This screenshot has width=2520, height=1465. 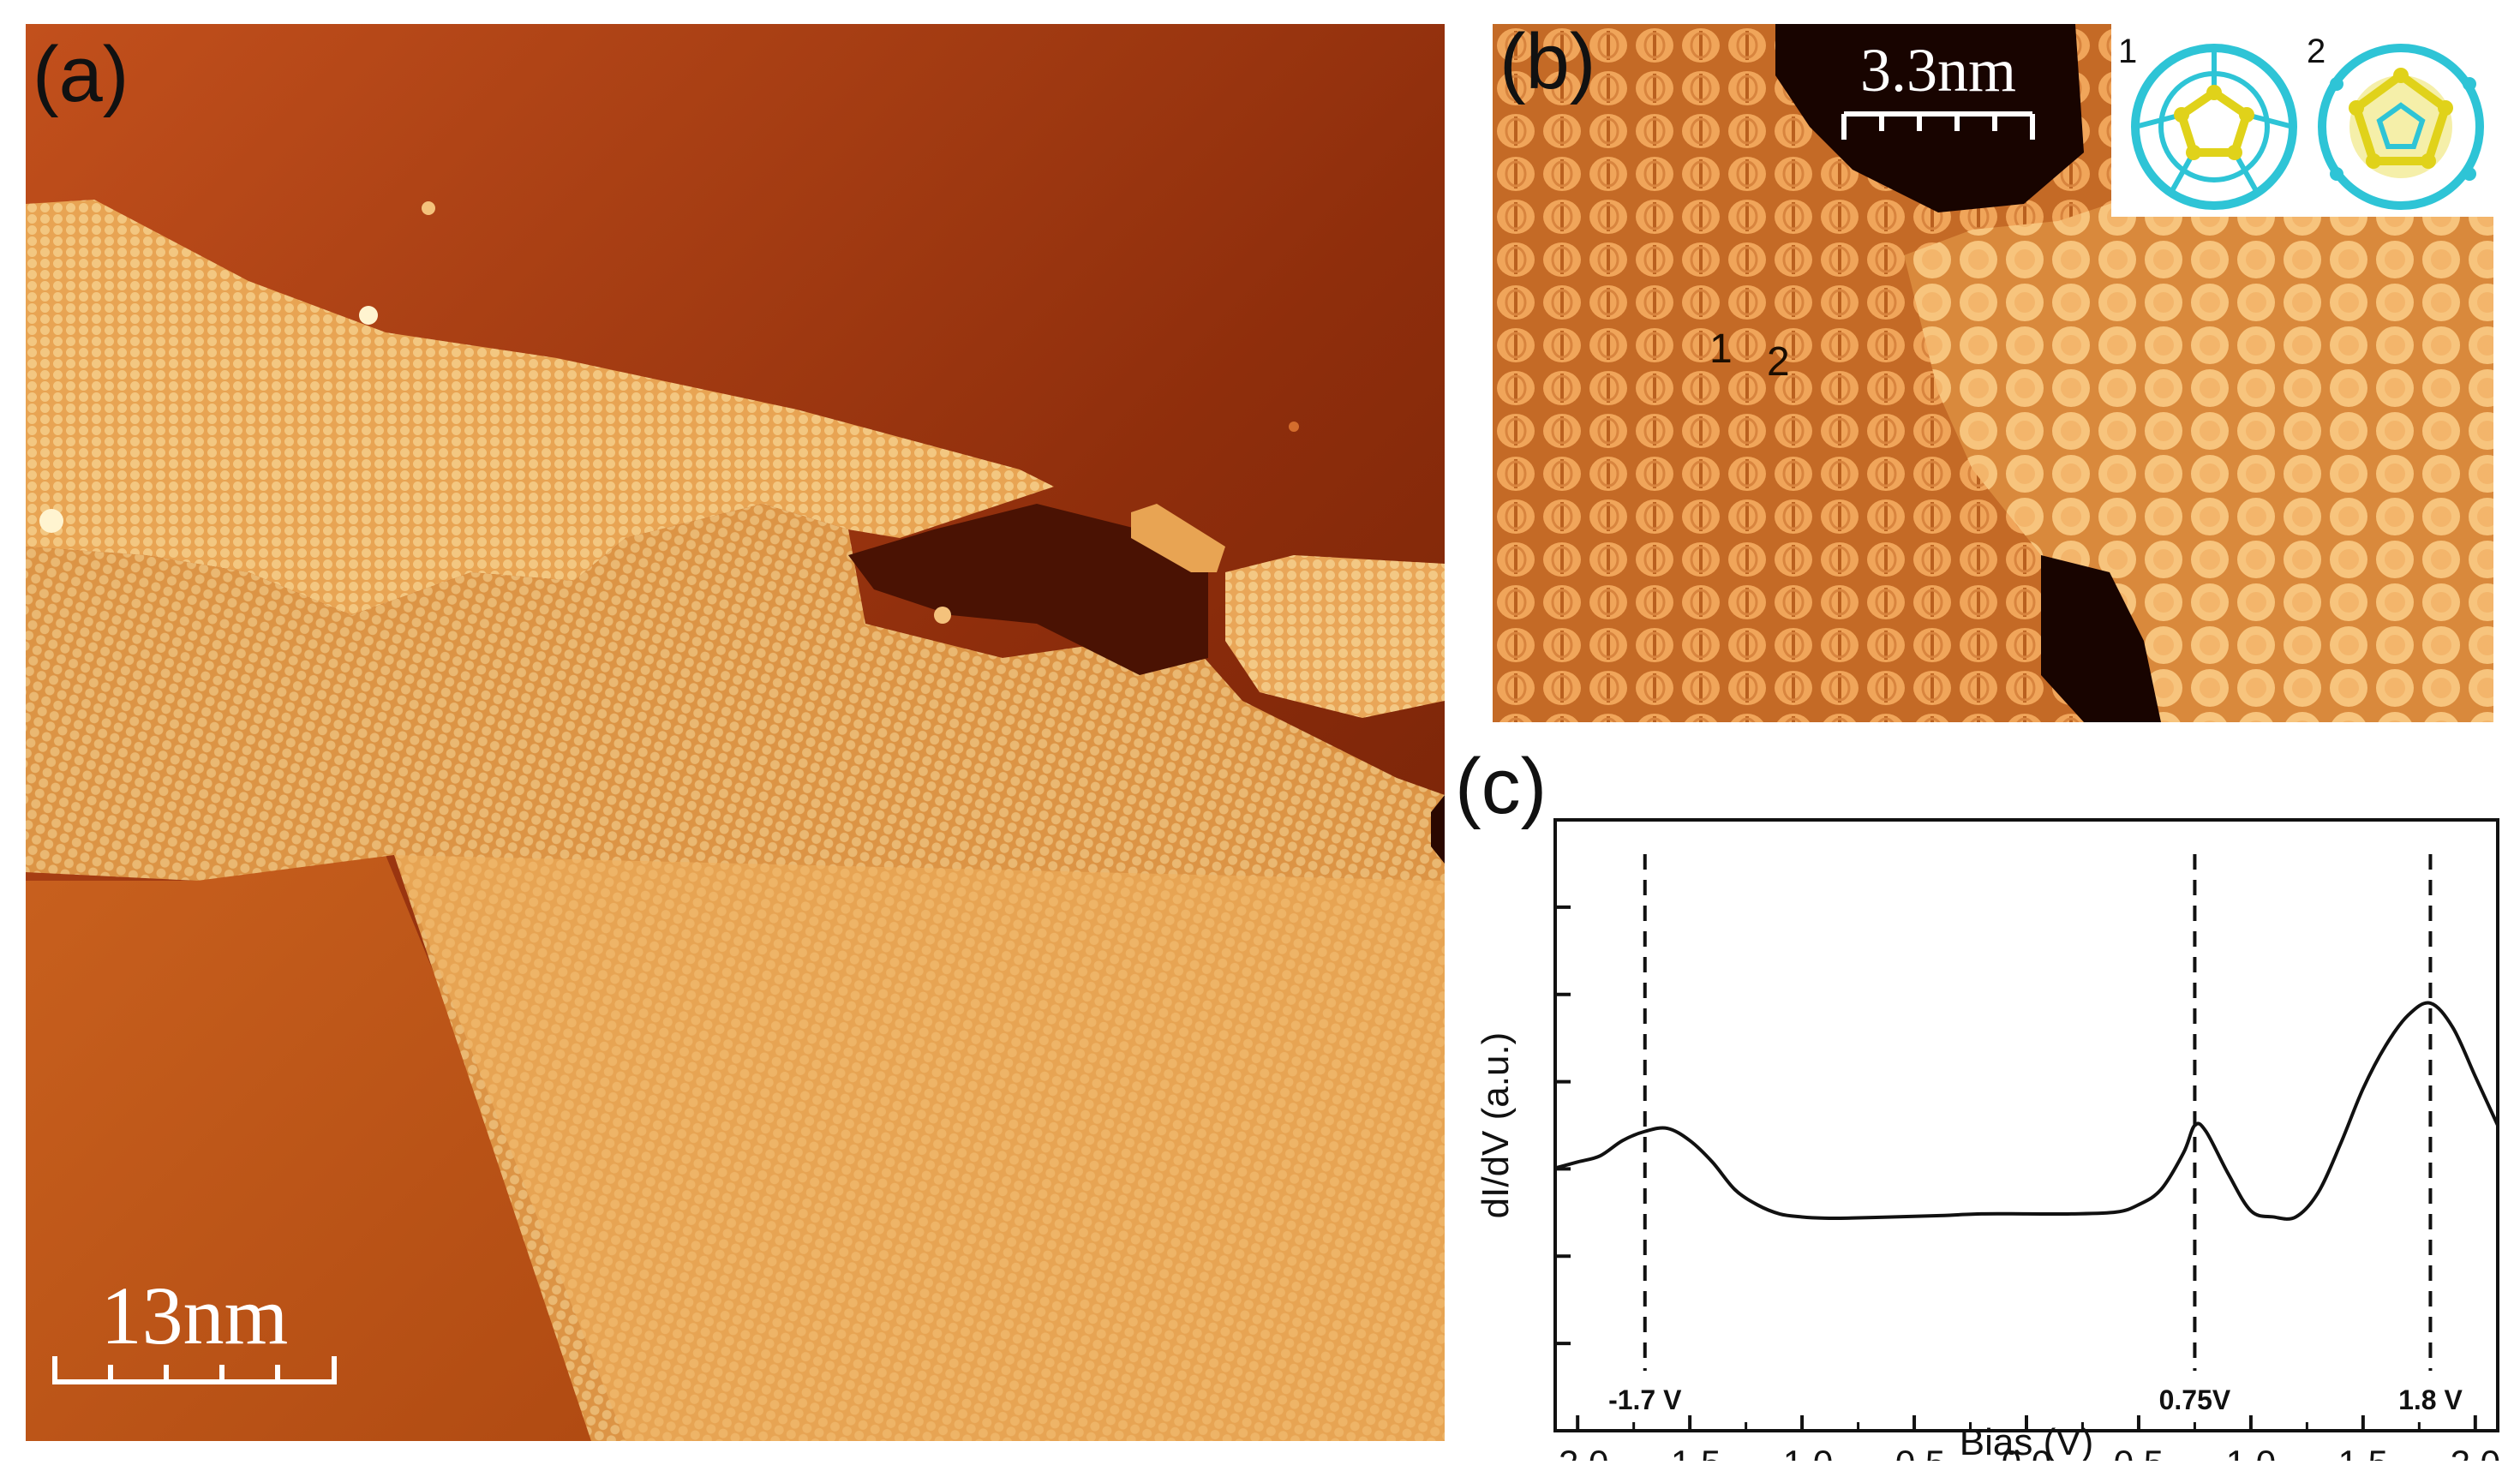 I want to click on bright-domain, so click(x=2199, y=433).